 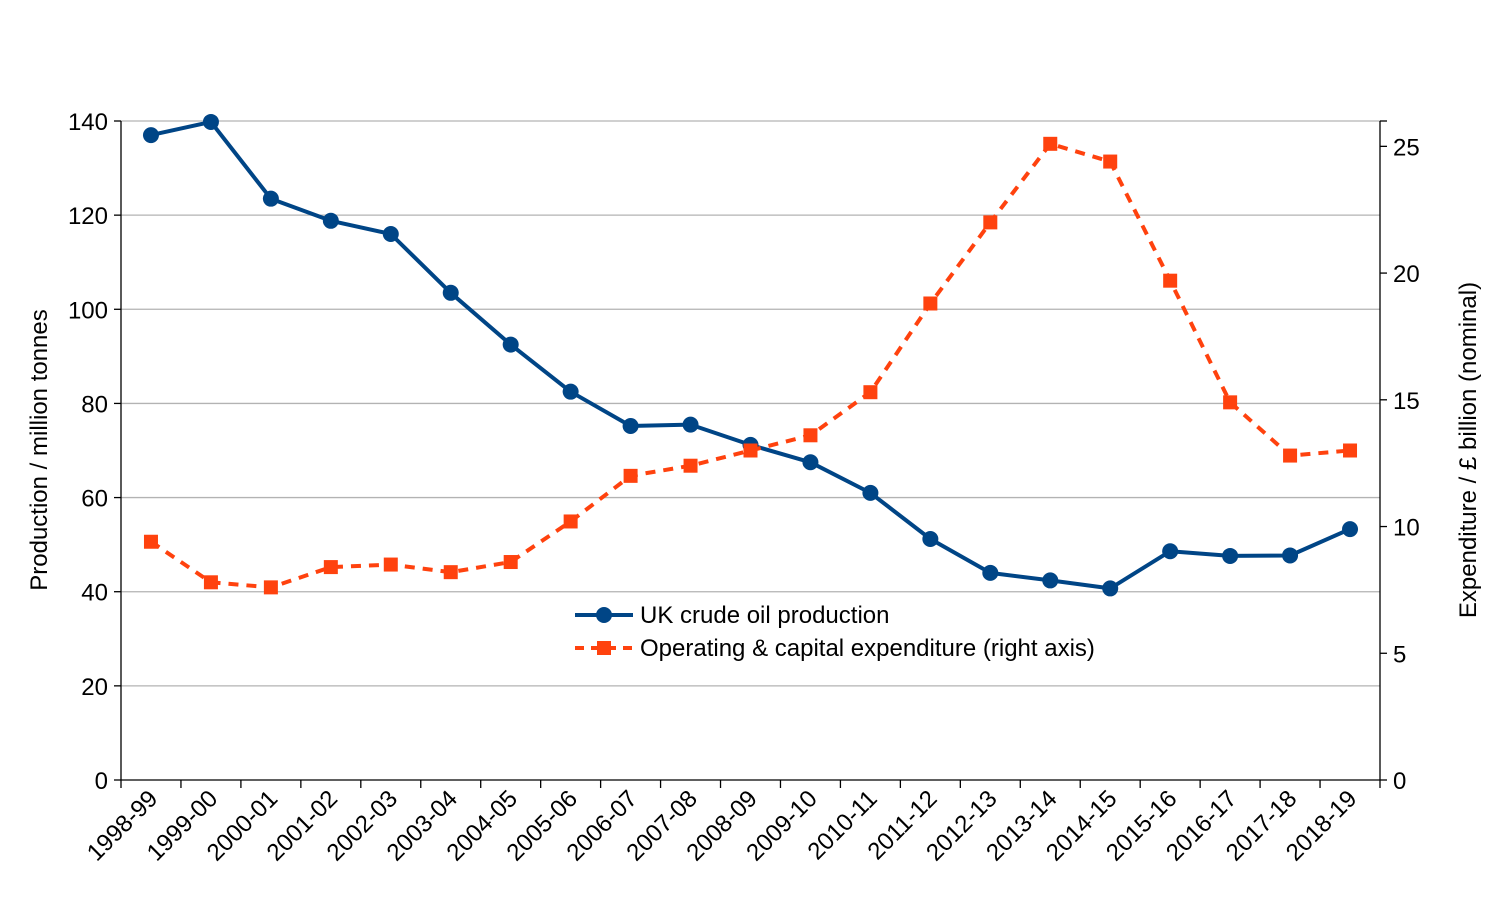 What do you see at coordinates (39, 449) in the screenshot?
I see `left-axis-label: Production / million tonnes` at bounding box center [39, 449].